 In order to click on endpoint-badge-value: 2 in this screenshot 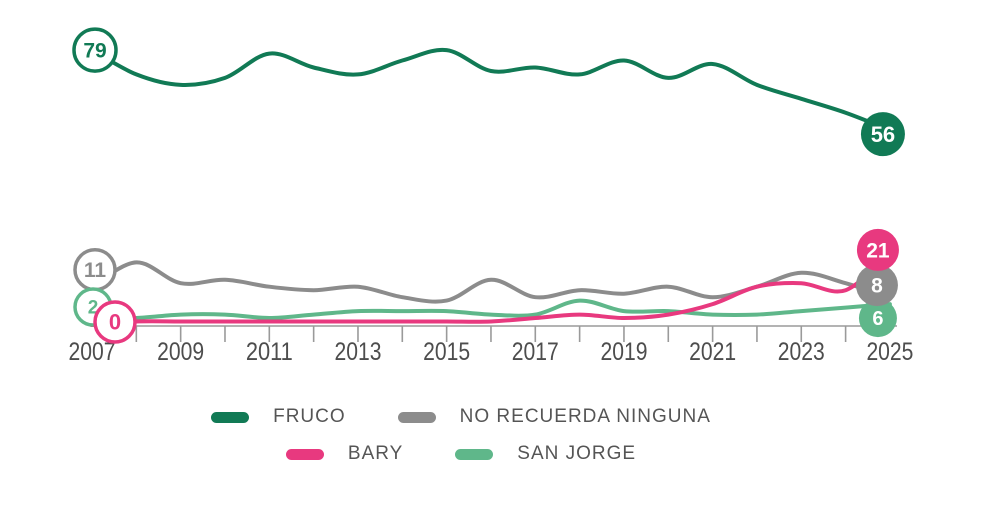, I will do `click(93, 308)`.